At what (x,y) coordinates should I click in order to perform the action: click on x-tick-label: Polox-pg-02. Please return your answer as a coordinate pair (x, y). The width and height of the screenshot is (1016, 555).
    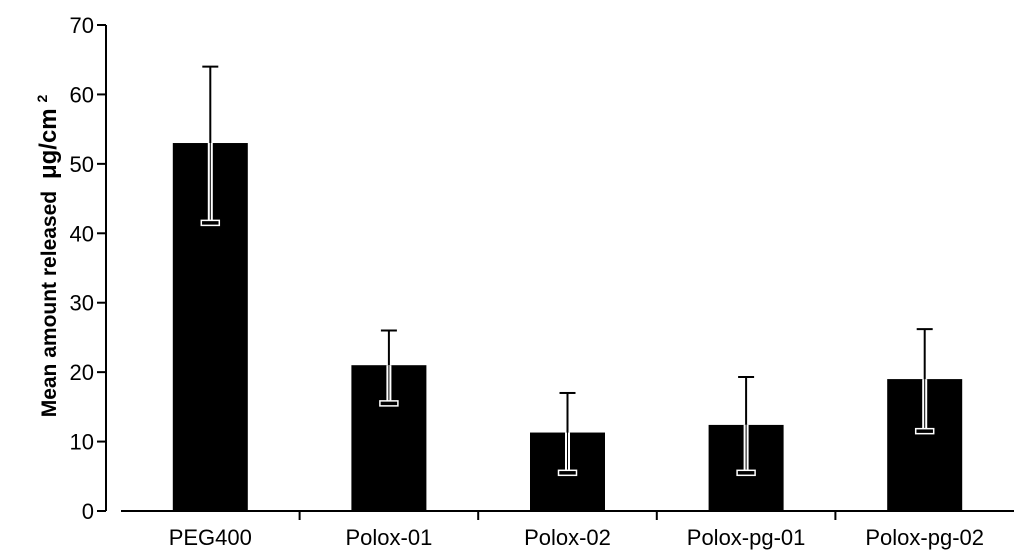
    Looking at the image, I should click on (924, 537).